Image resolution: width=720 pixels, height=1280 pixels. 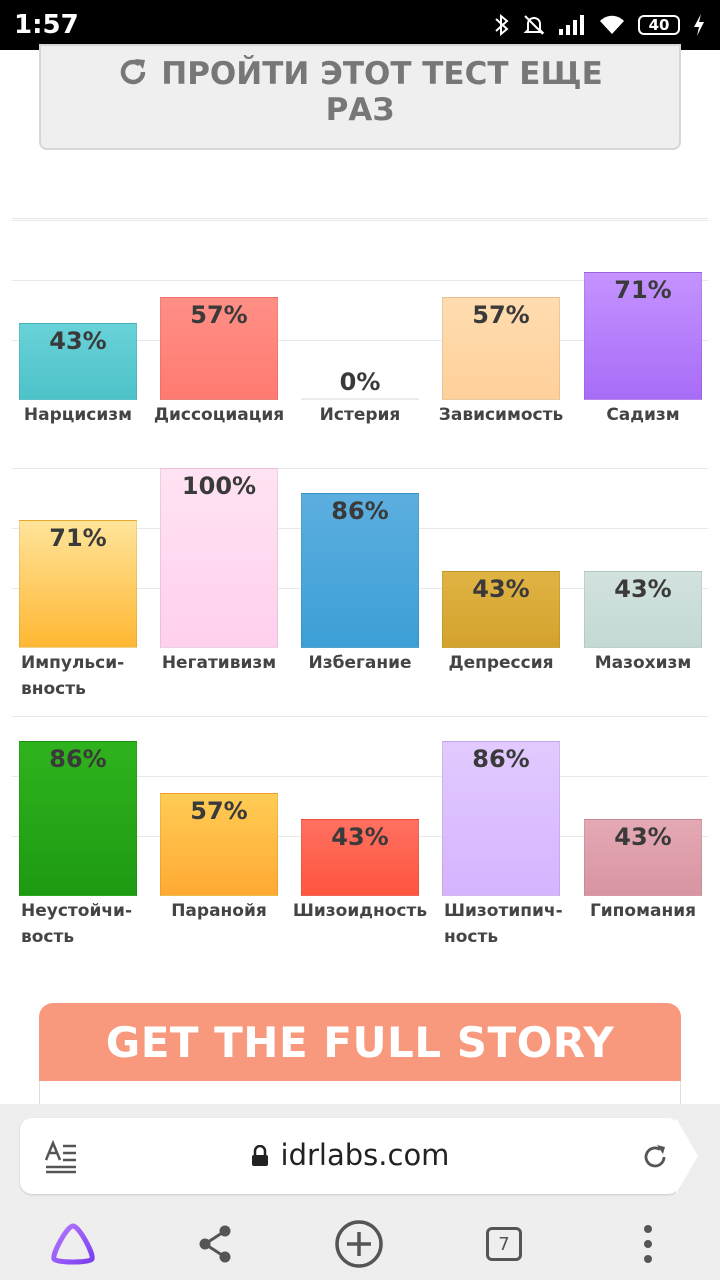 What do you see at coordinates (643, 415) in the screenshot?
I see `bar-category-label: Садизм` at bounding box center [643, 415].